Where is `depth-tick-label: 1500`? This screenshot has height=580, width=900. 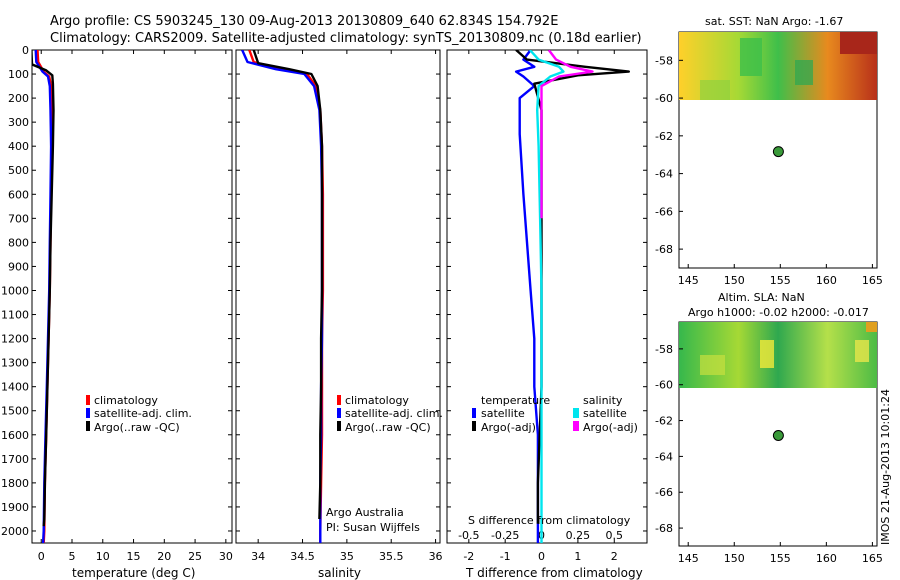 depth-tick-label: 1500 is located at coordinates (15, 411).